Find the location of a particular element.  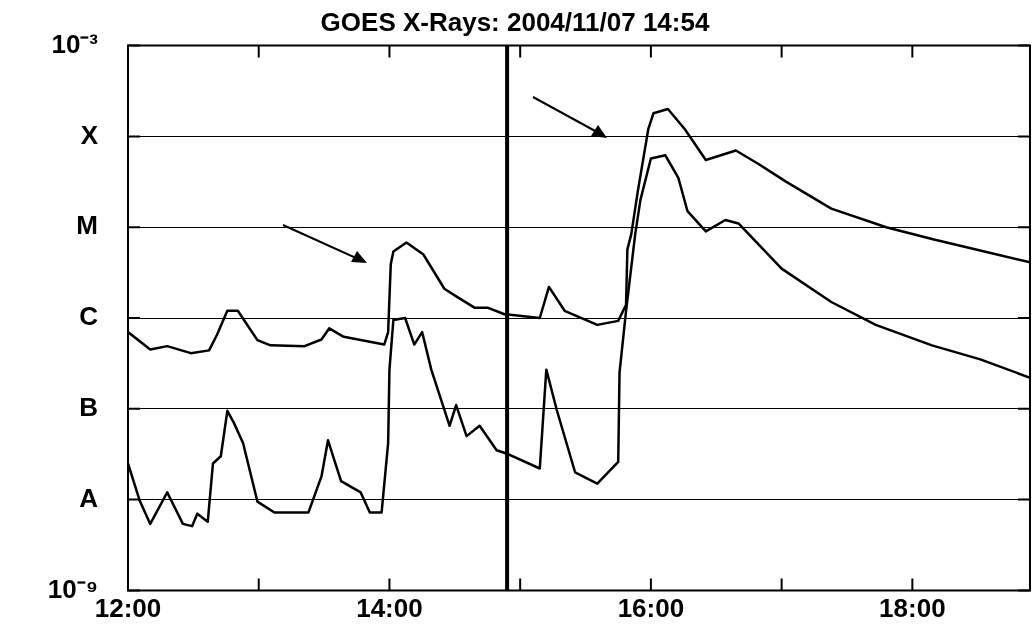

x-tick-label: 12:00 is located at coordinates (128, 608).